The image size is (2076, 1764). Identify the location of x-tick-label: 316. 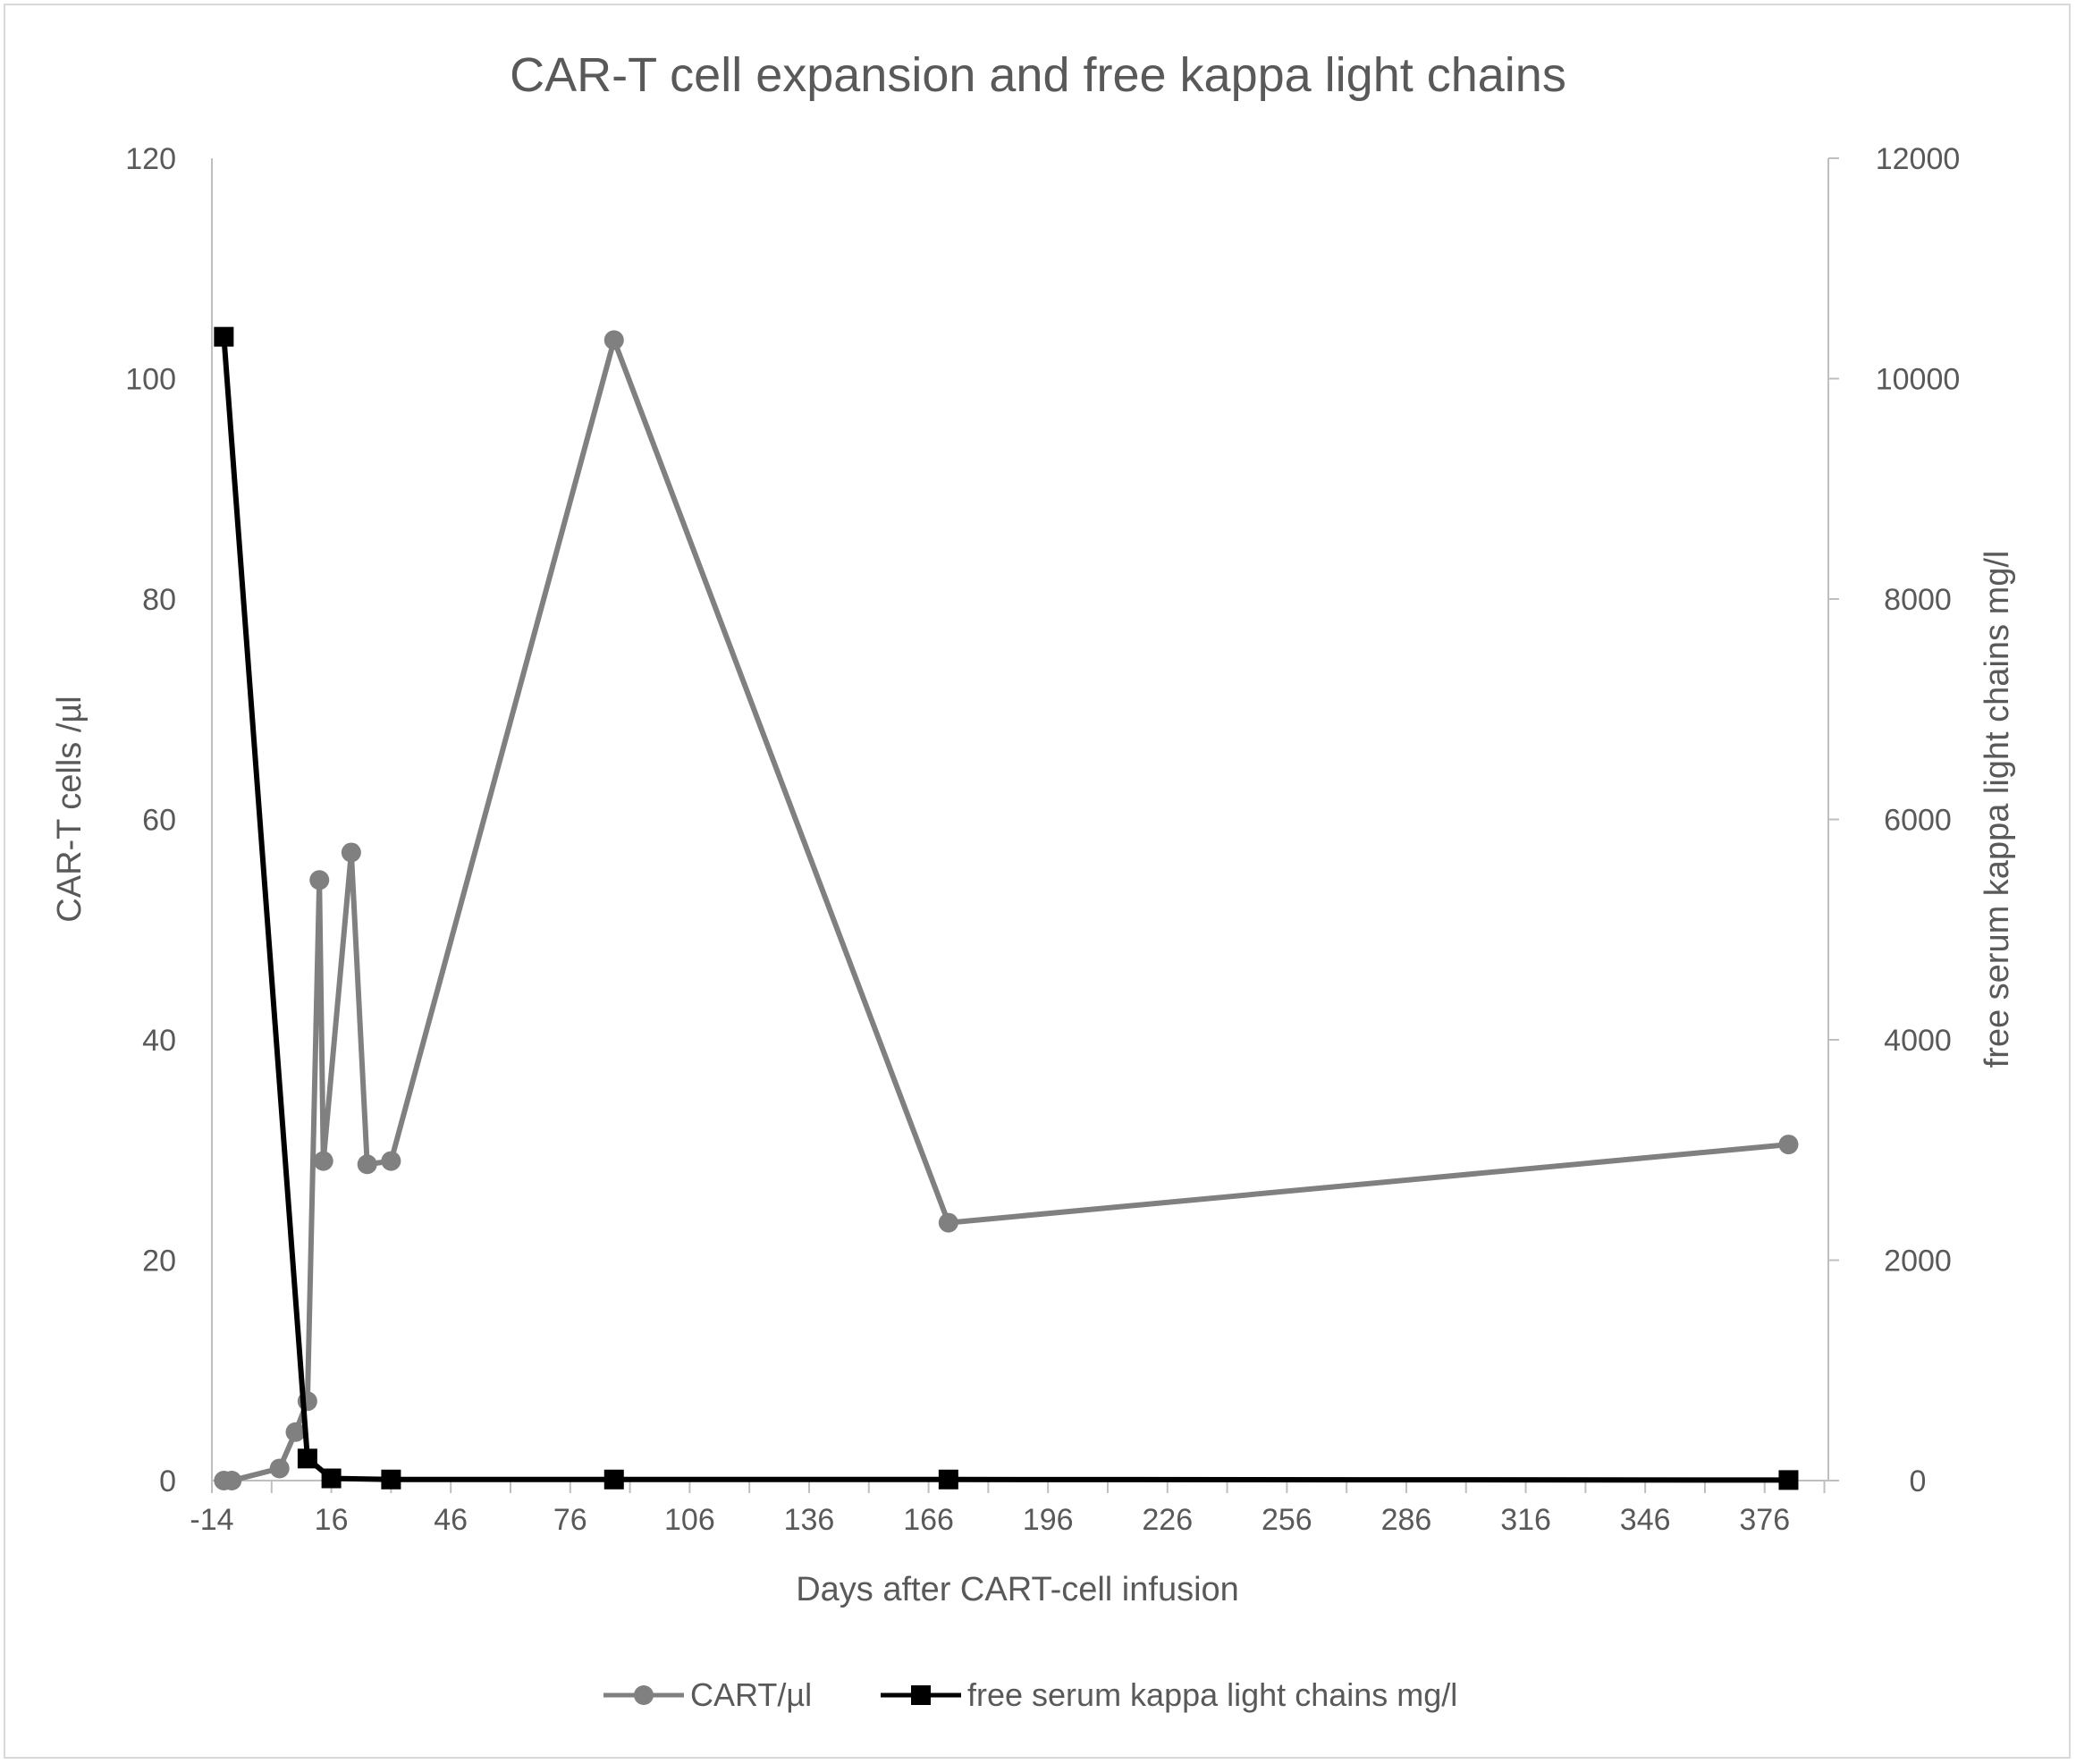
(1525, 1520).